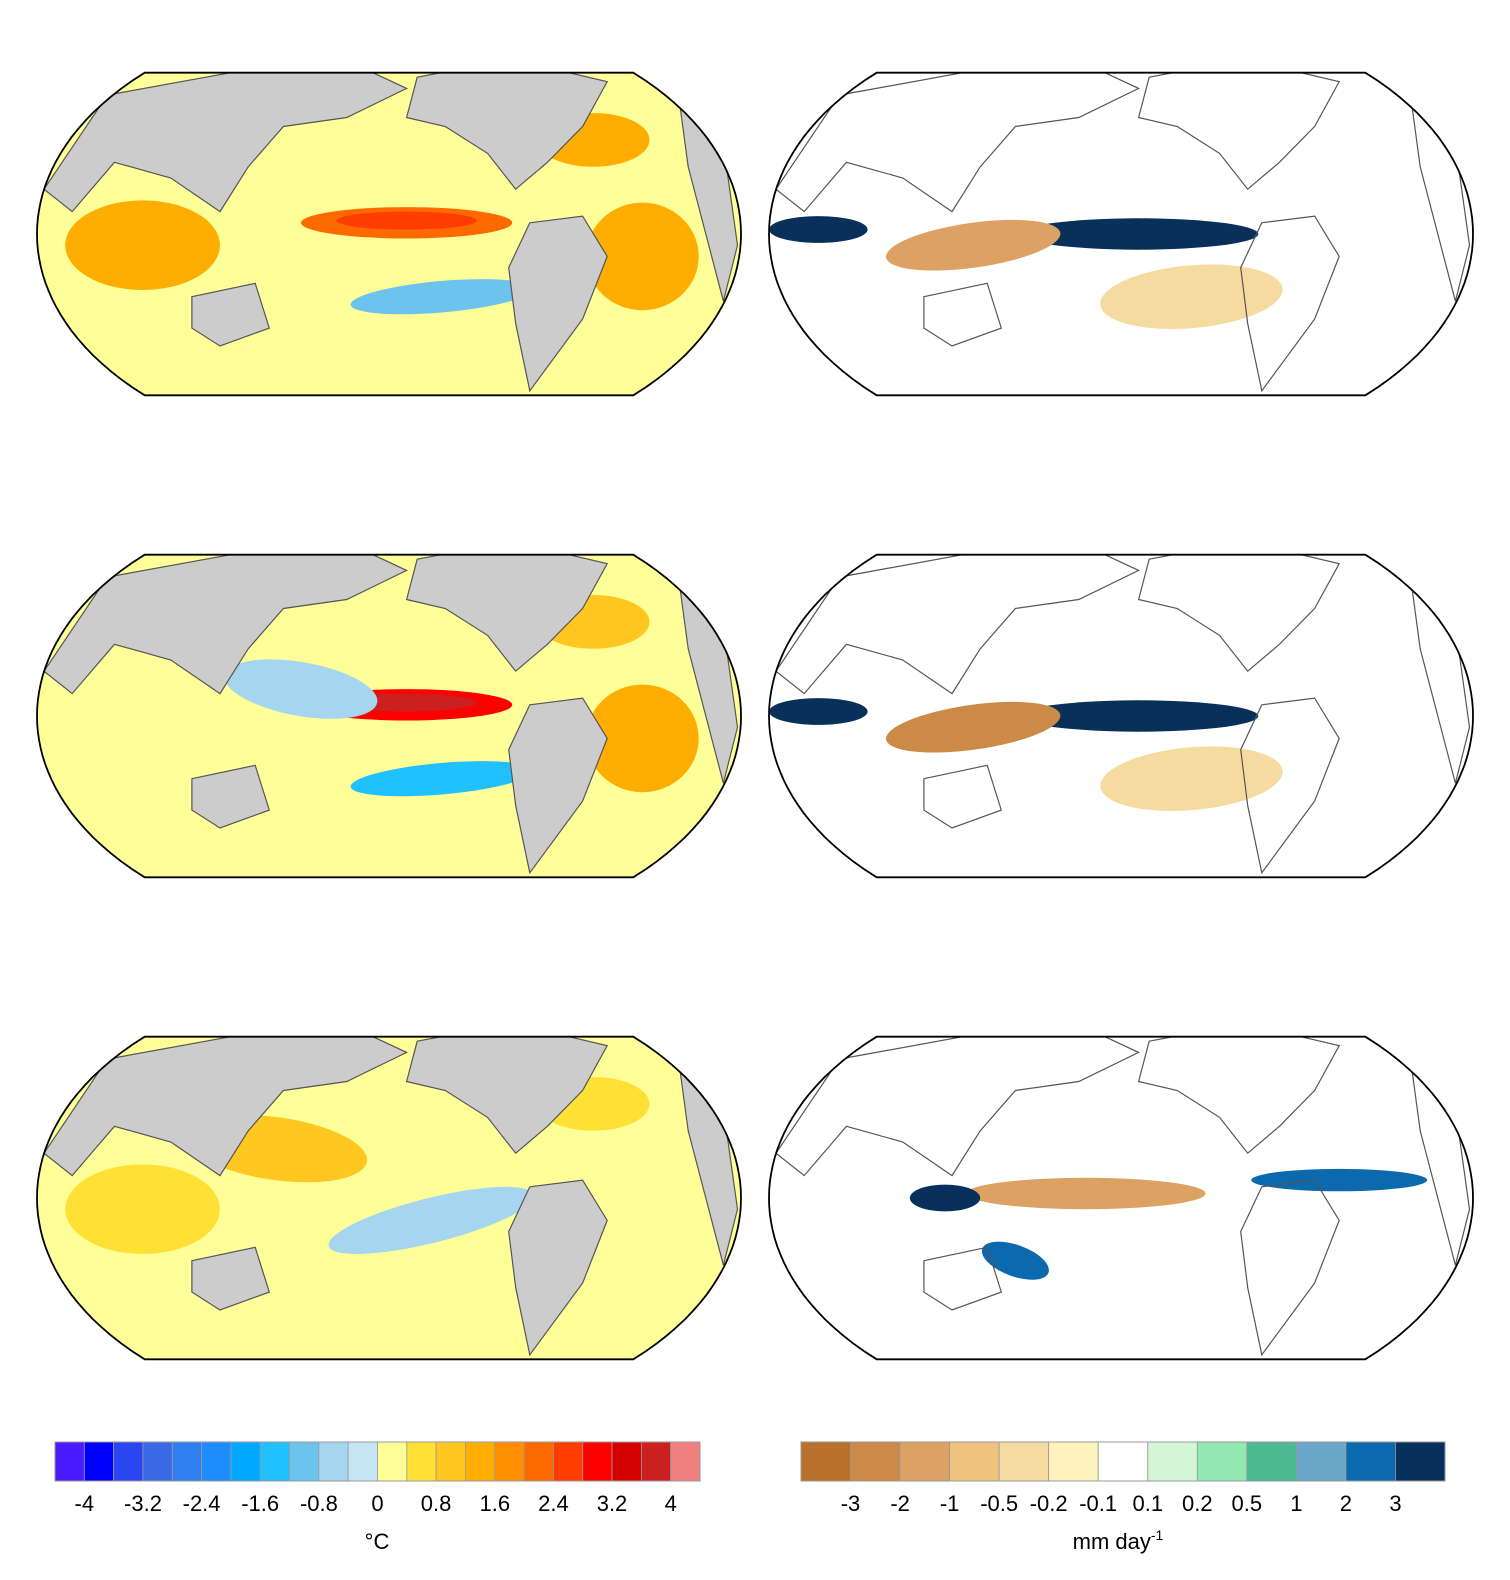  Describe the element at coordinates (319, 1503) in the screenshot. I see `colorbar-tick-label: -0.8` at that location.